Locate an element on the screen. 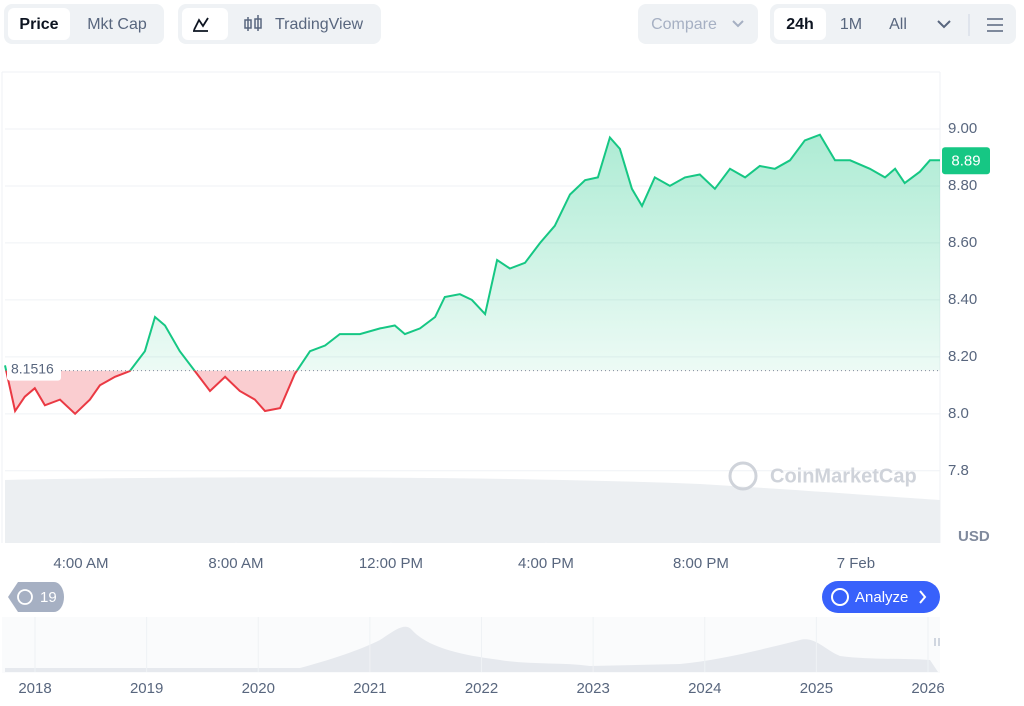 This screenshot has width=1024, height=706. analyze-chevron is located at coordinates (923, 597).